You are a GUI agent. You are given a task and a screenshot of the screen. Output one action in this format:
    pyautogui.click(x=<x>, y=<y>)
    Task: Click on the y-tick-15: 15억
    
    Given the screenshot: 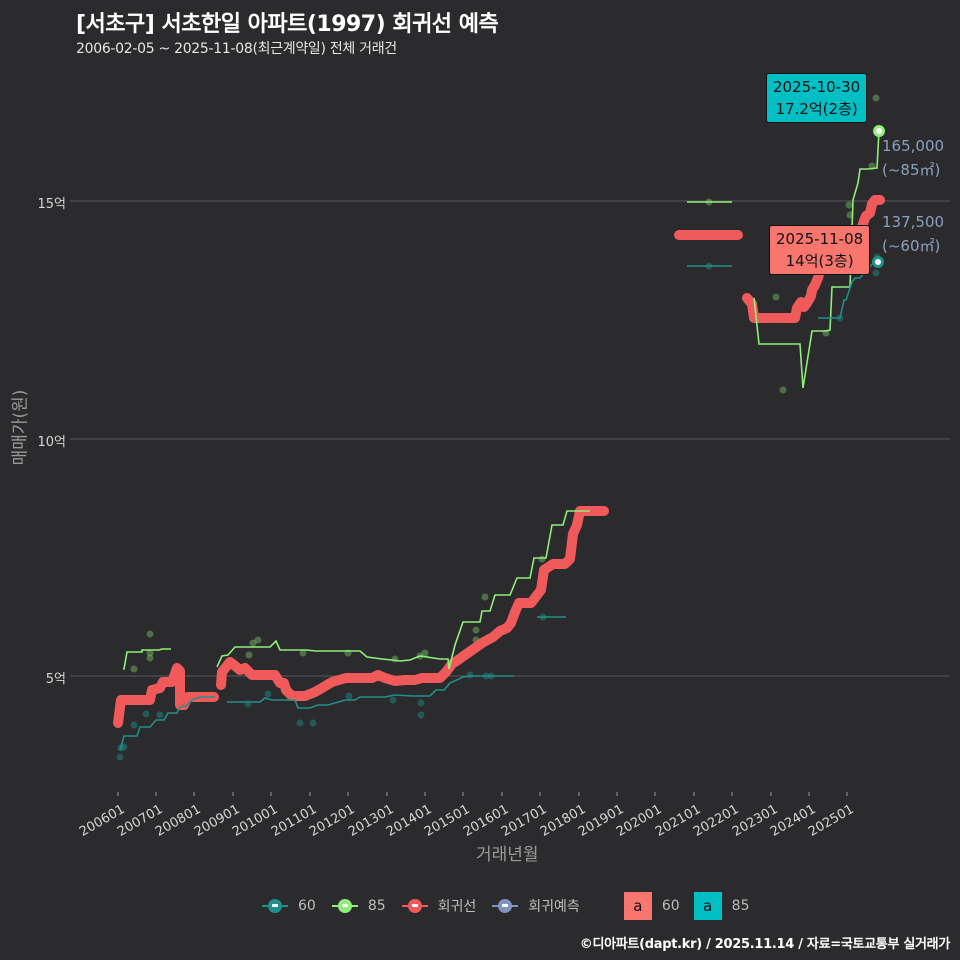 What is the action you would take?
    pyautogui.click(x=51, y=204)
    